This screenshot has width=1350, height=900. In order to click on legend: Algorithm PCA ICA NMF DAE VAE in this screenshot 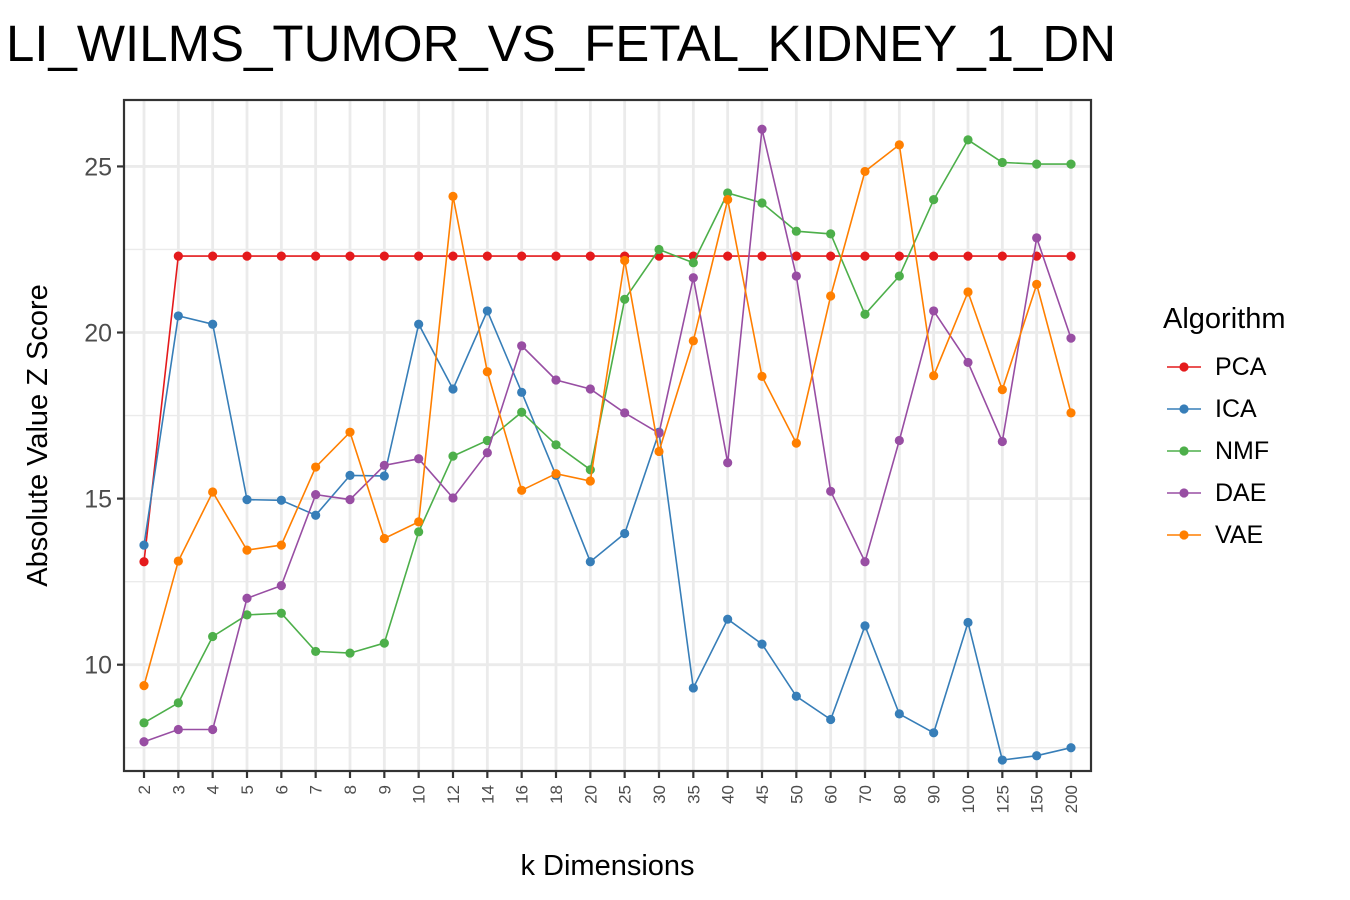, I will do `click(1224, 429)`.